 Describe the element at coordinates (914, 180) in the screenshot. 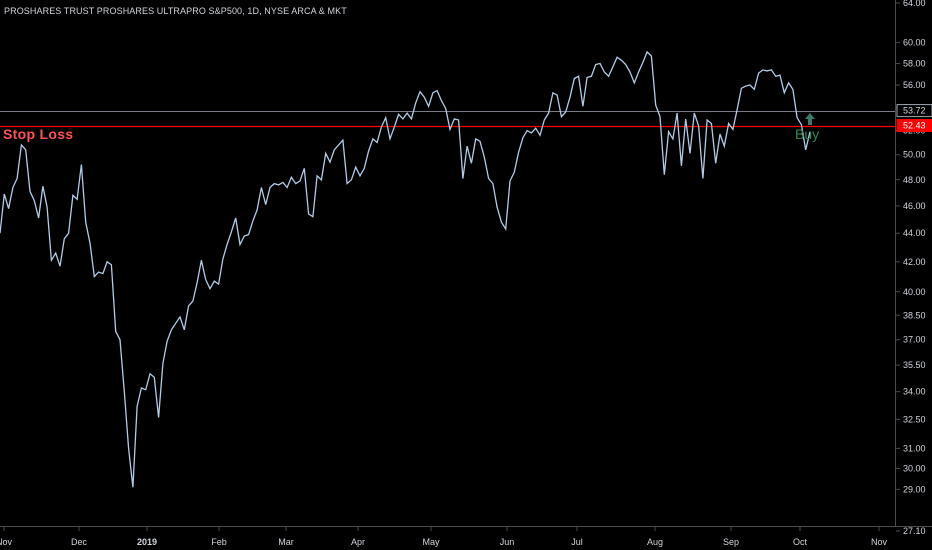

I see `y-tick-label: 48.00` at that location.